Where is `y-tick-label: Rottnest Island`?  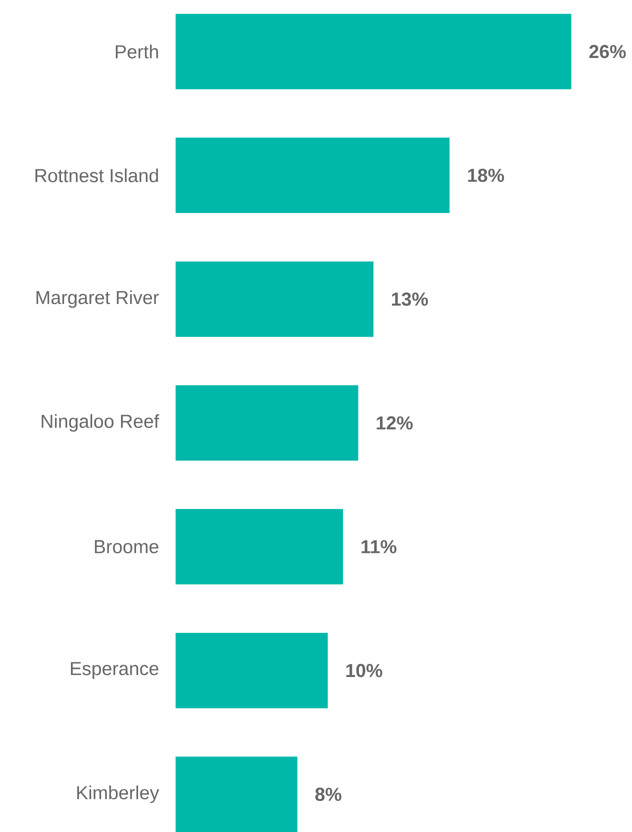
y-tick-label: Rottnest Island is located at coordinates (97, 175).